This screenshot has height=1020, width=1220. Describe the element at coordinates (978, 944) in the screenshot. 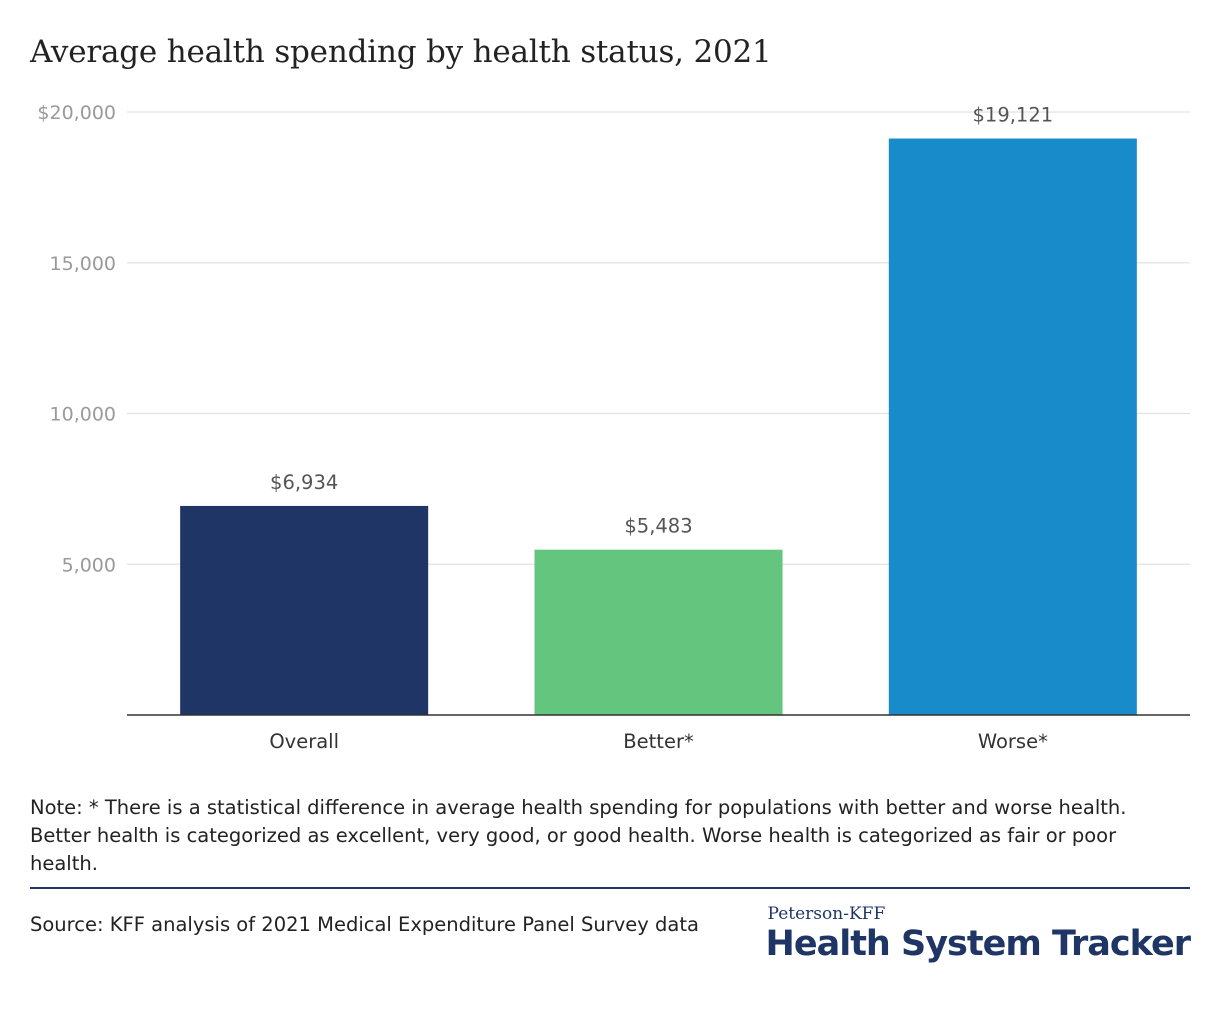

I see `logo-main-text: Health System Tracker` at that location.